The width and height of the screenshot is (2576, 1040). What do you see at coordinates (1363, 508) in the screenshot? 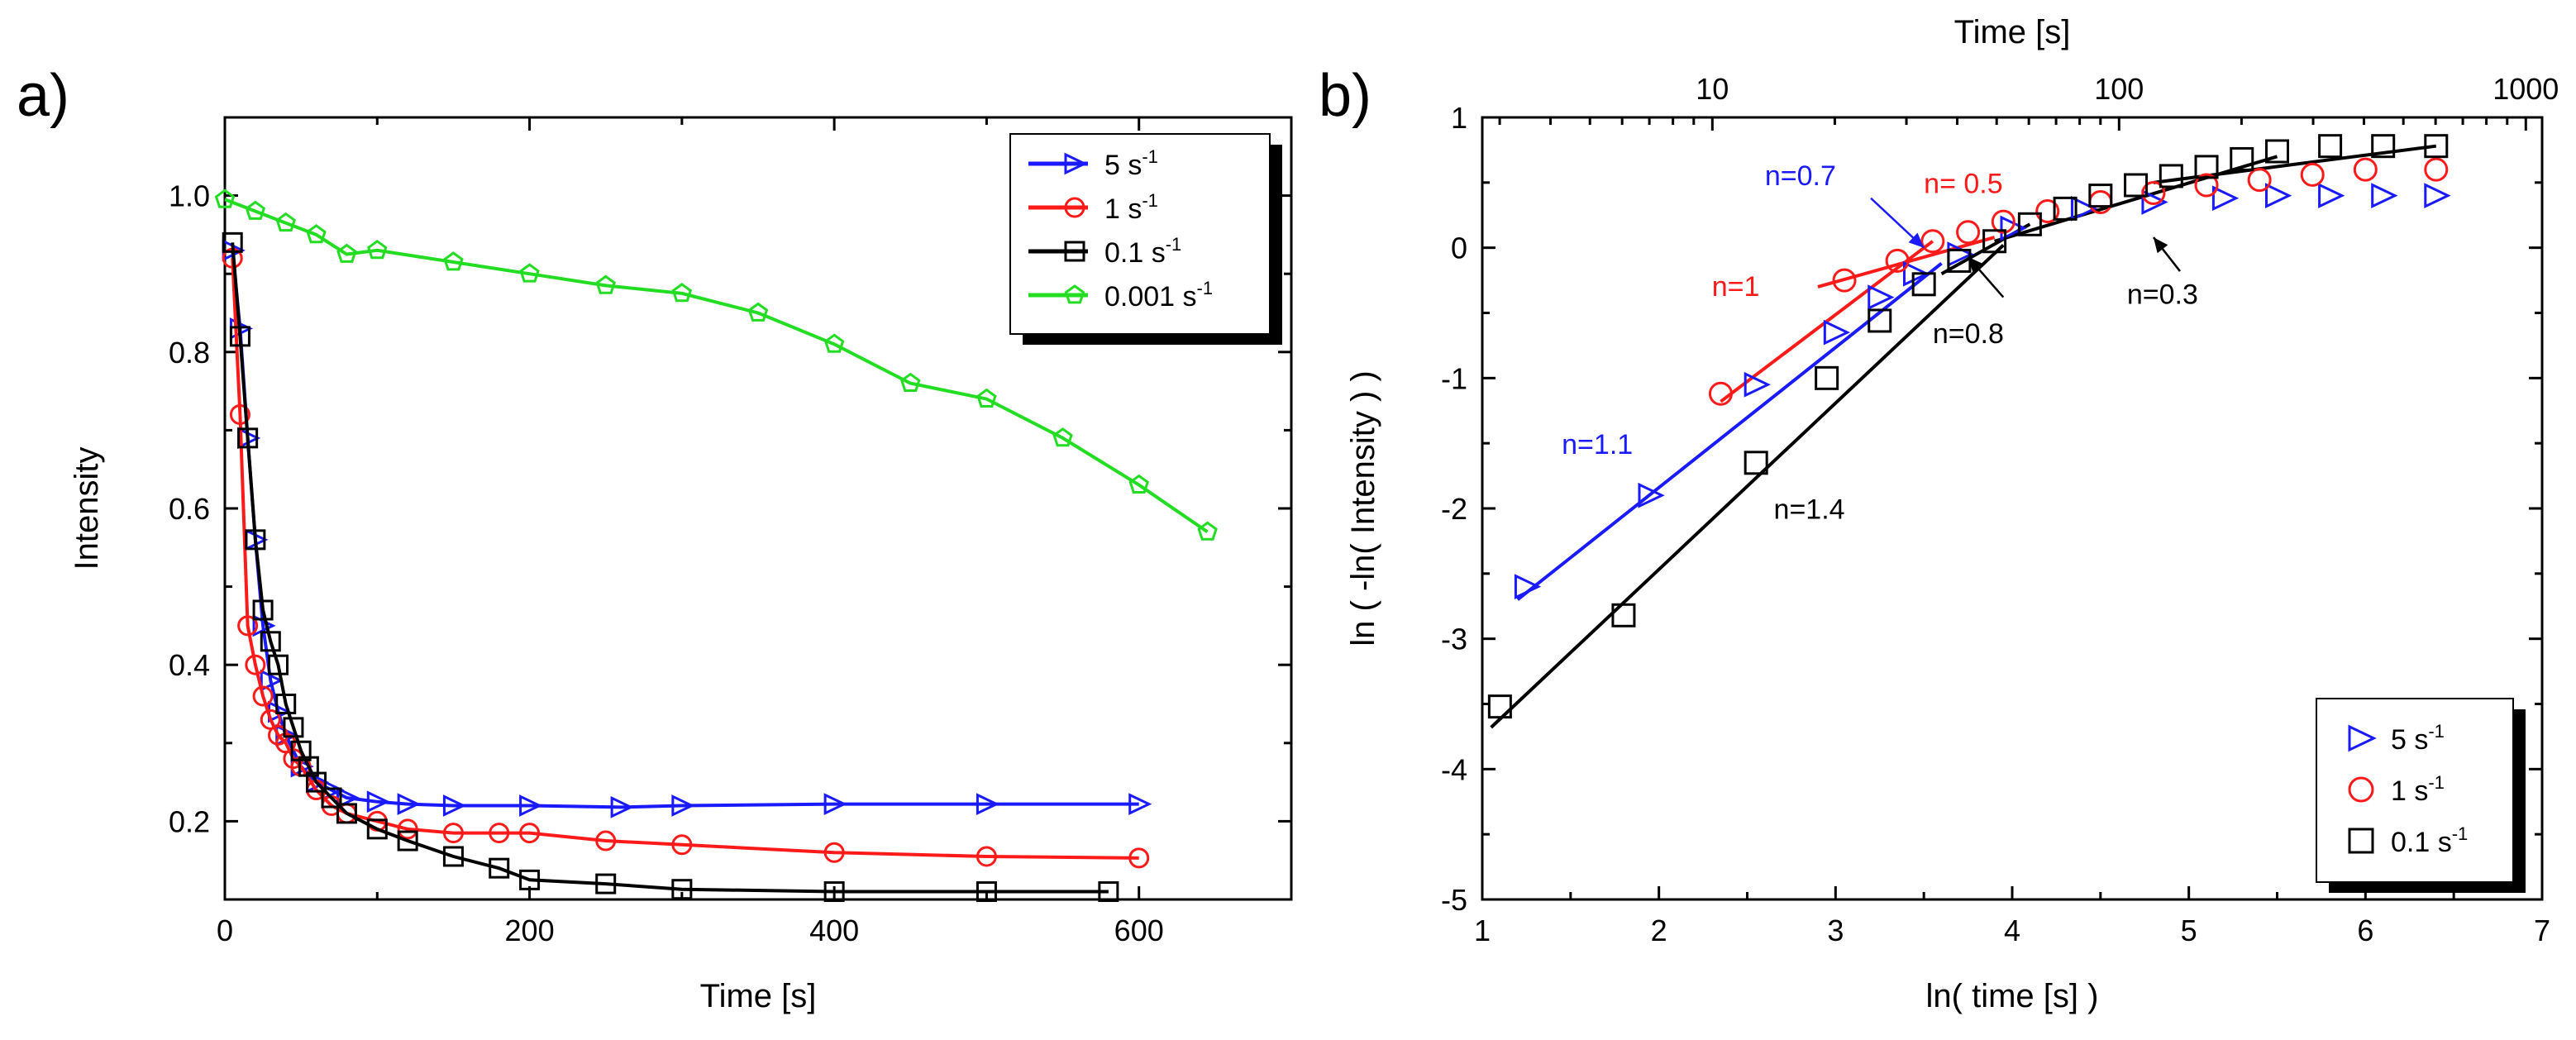
I see `chart-b-ylabel: ln ( -ln( Intensity ) )` at bounding box center [1363, 508].